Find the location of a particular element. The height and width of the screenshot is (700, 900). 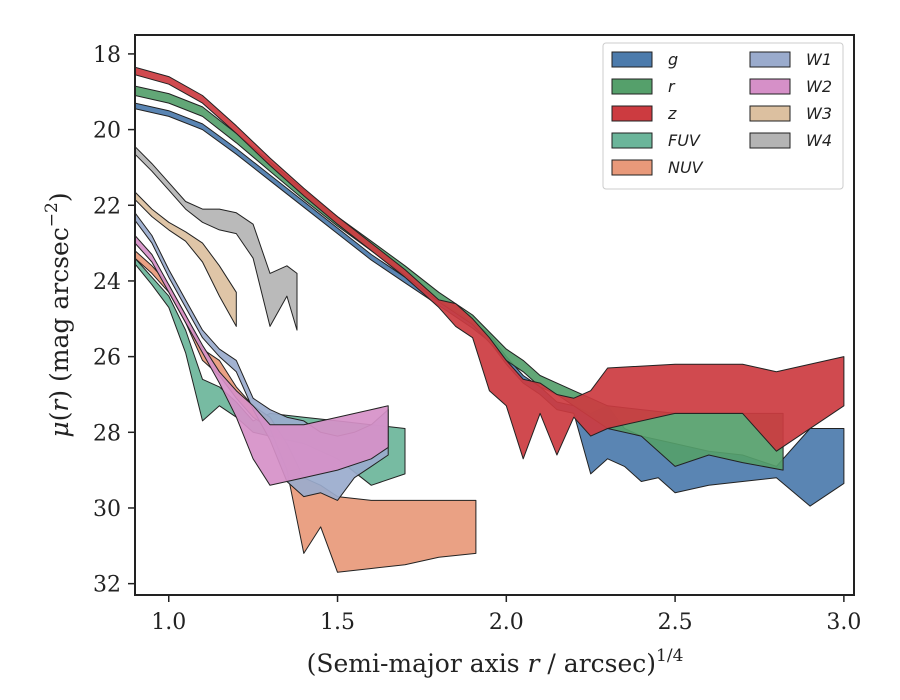

legend-swatch-w4 is located at coordinates (770, 140).